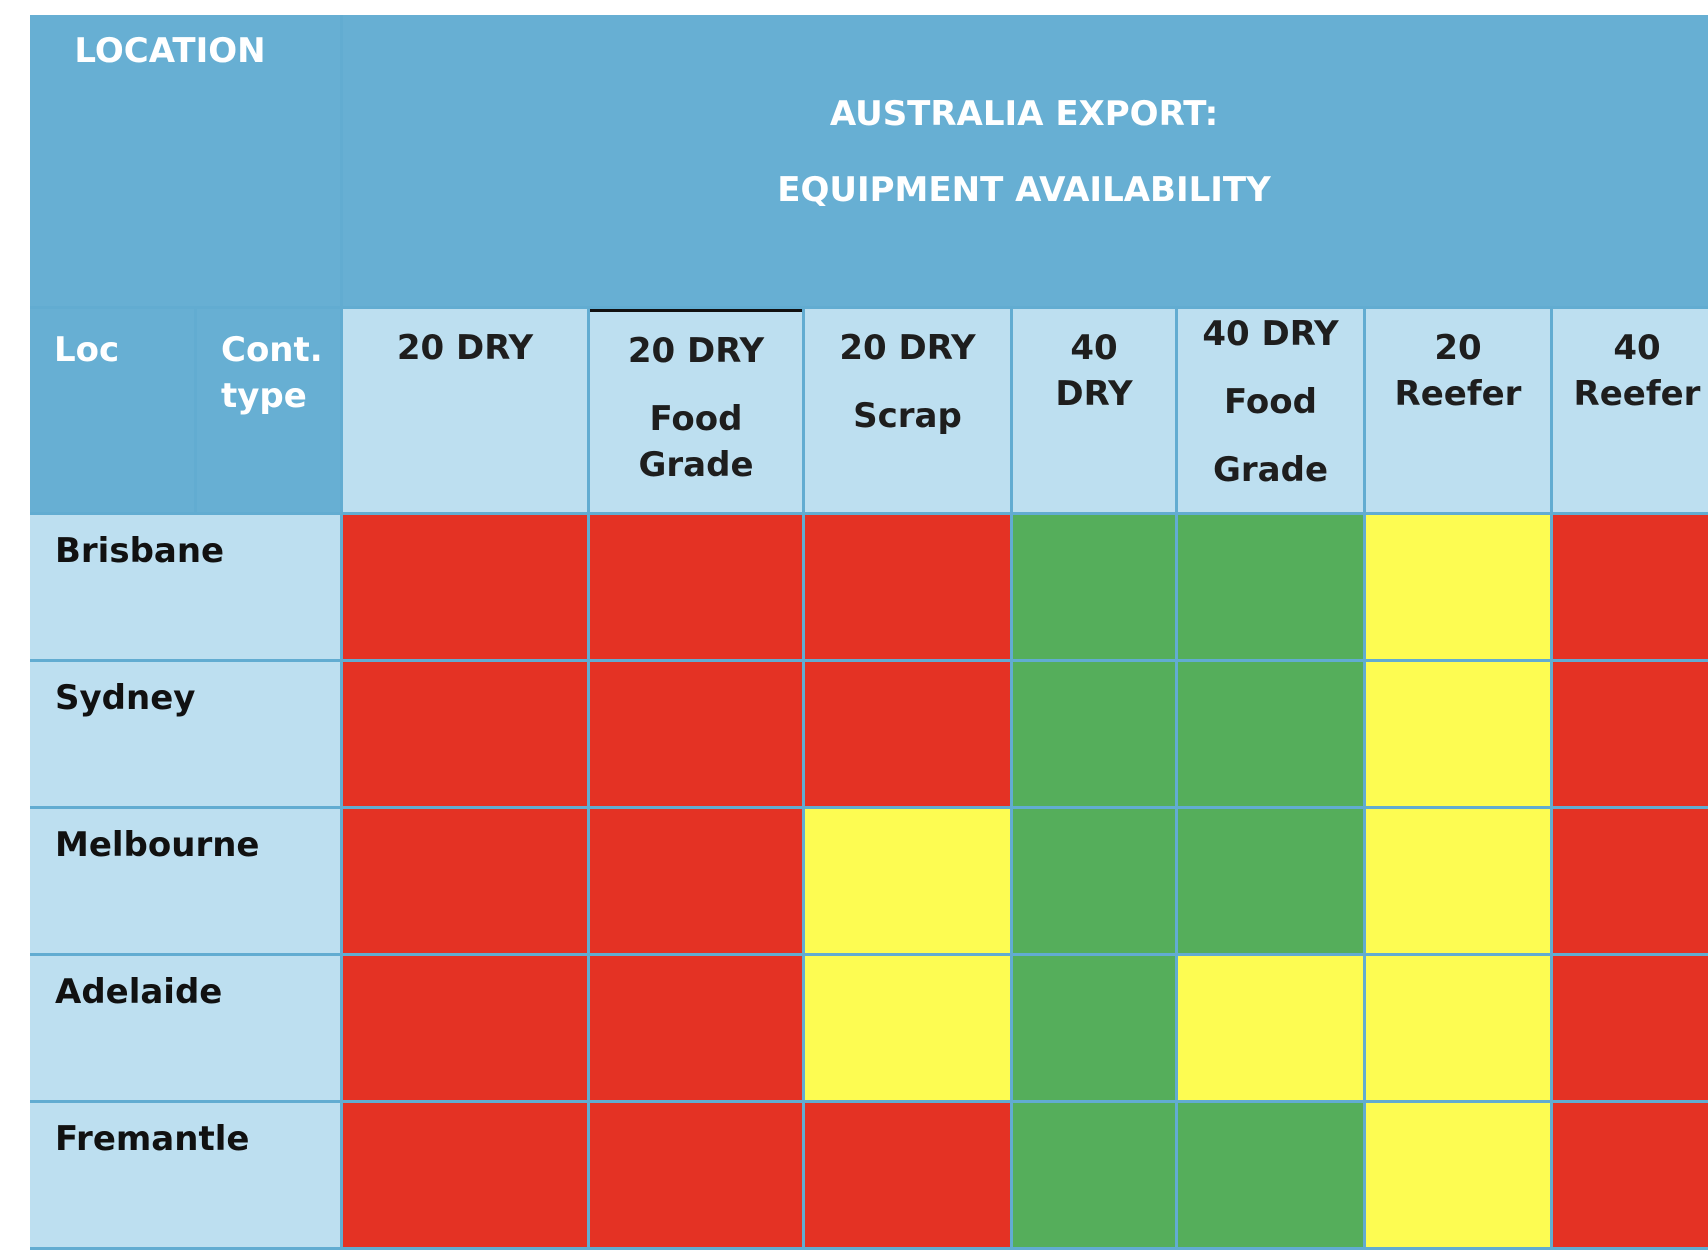 The height and width of the screenshot is (1250, 1708). What do you see at coordinates (272, 350) in the screenshot?
I see `cont-type-line-1: Cont.` at bounding box center [272, 350].